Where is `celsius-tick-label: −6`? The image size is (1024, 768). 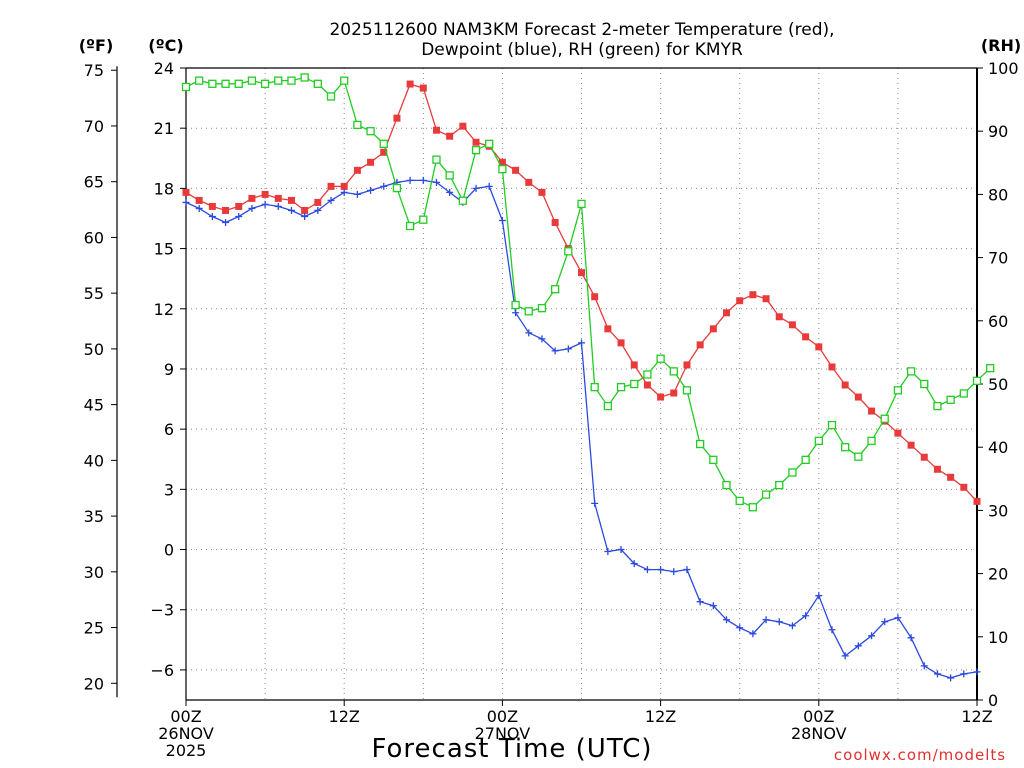
celsius-tick-label: −6 is located at coordinates (162, 670).